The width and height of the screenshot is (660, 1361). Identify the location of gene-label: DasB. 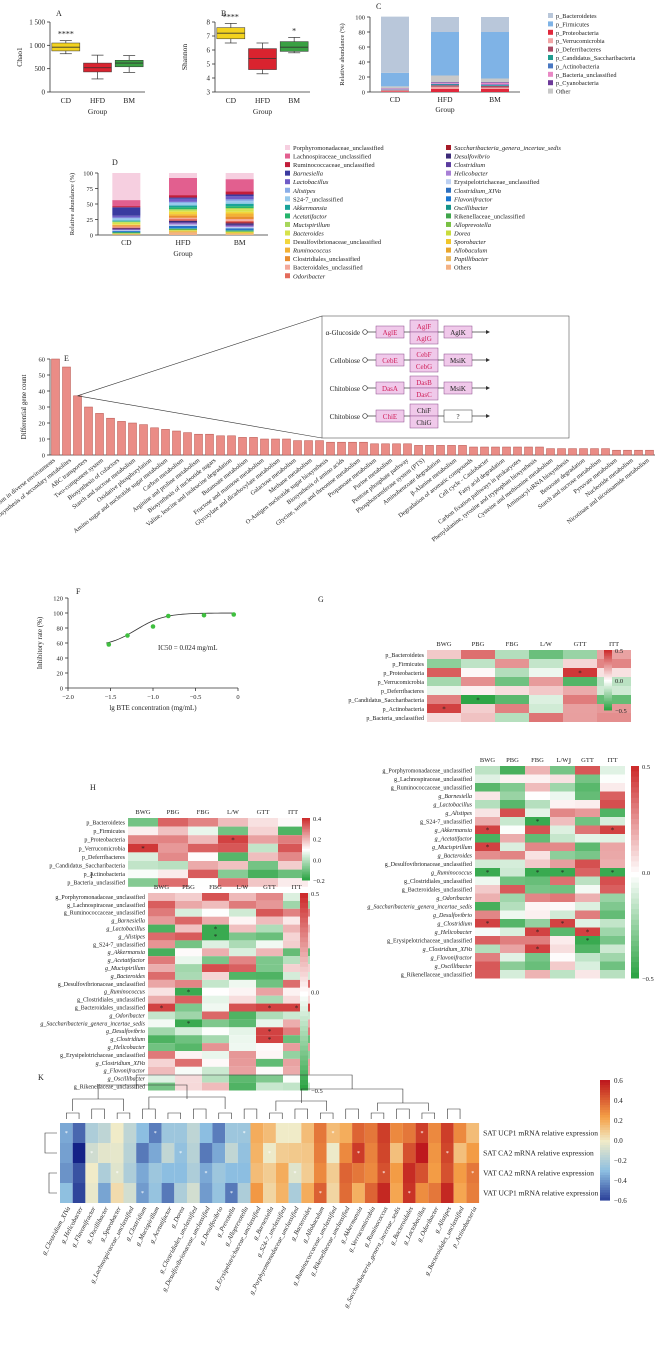
(424, 383).